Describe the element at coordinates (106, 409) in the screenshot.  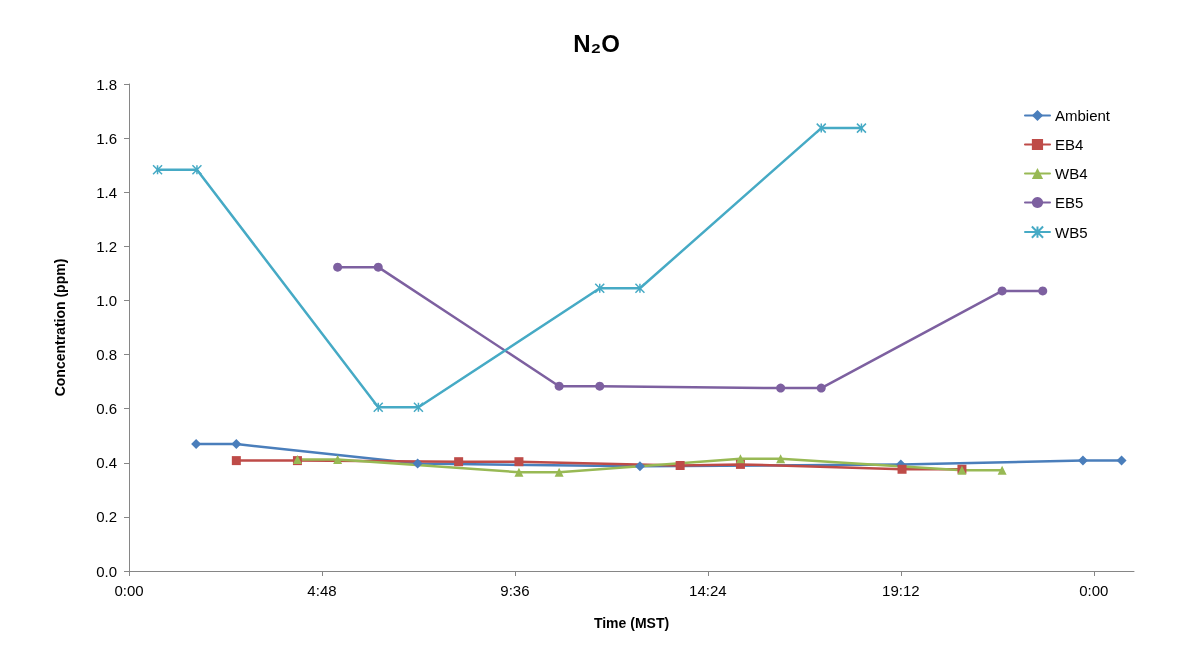
I see `y-tick-label: 0.6` at that location.